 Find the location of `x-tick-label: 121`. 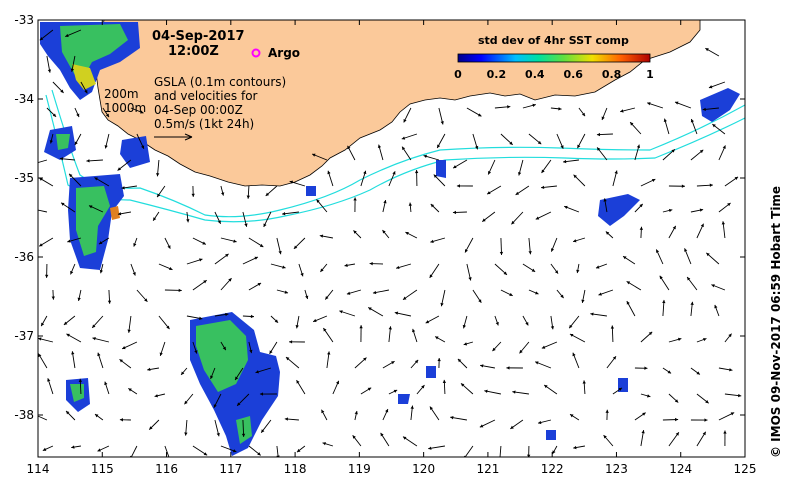

x-tick-label: 121 is located at coordinates (487, 469).